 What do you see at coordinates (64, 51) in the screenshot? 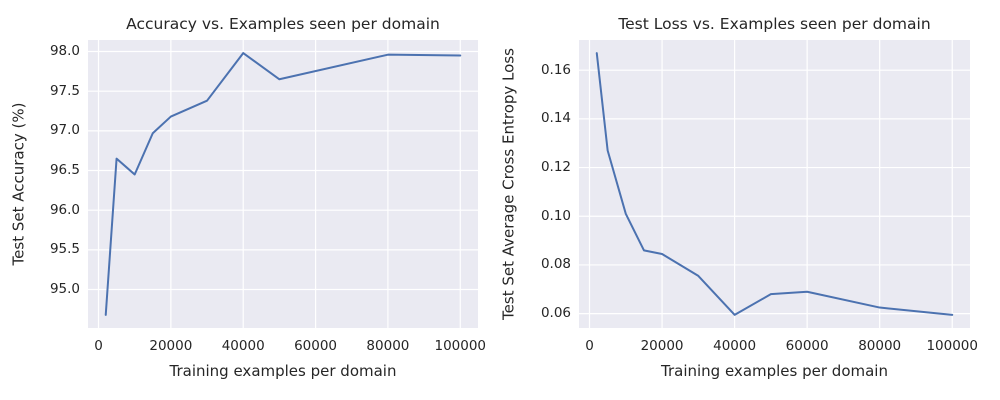
I see `y-tick-label: 98.0` at bounding box center [64, 51].